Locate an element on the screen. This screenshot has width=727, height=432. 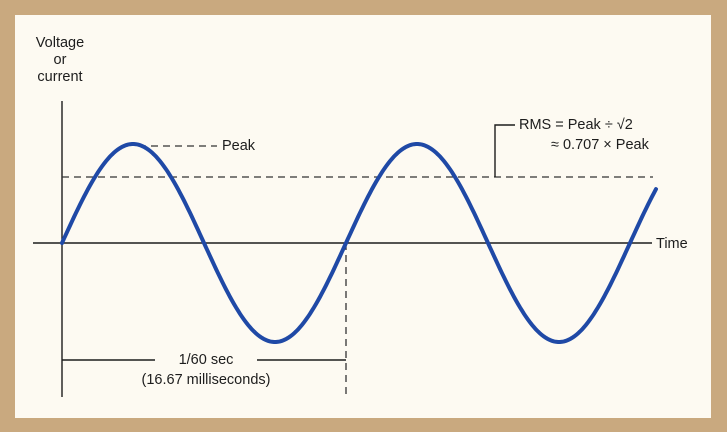
rms-formula-line1: RMS = Peak ÷ √2 is located at coordinates (576, 125).